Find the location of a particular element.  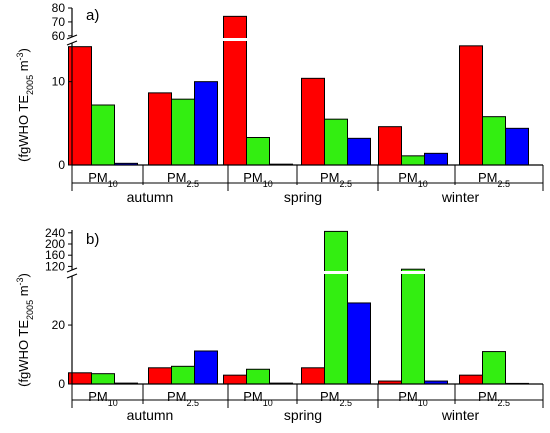

y-tick-label: 120 is located at coordinates (55, 266).